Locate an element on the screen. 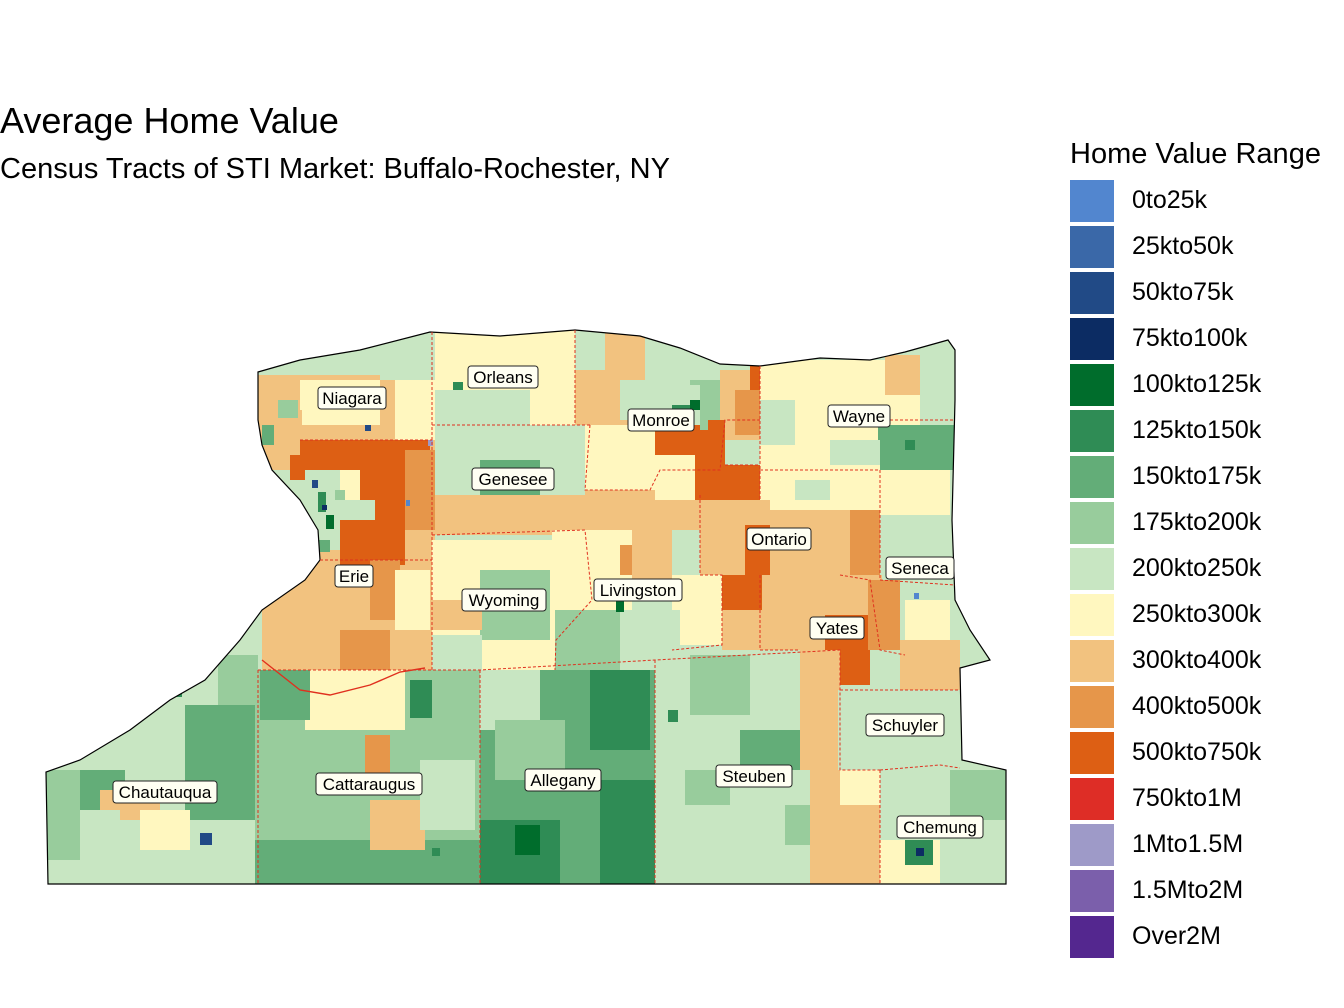 The image size is (1344, 1008). county-label-seneca: Seneca is located at coordinates (920, 568).